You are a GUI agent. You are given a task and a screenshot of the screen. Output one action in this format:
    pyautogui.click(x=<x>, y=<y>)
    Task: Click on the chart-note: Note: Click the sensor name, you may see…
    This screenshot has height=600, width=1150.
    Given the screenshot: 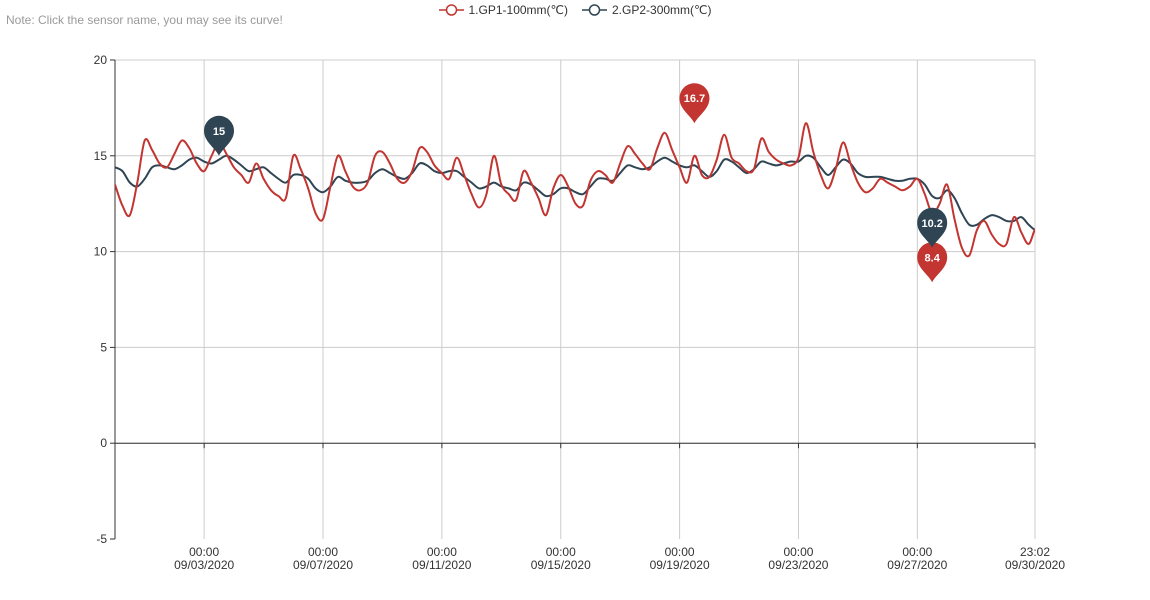 What is the action you would take?
    pyautogui.click(x=144, y=20)
    